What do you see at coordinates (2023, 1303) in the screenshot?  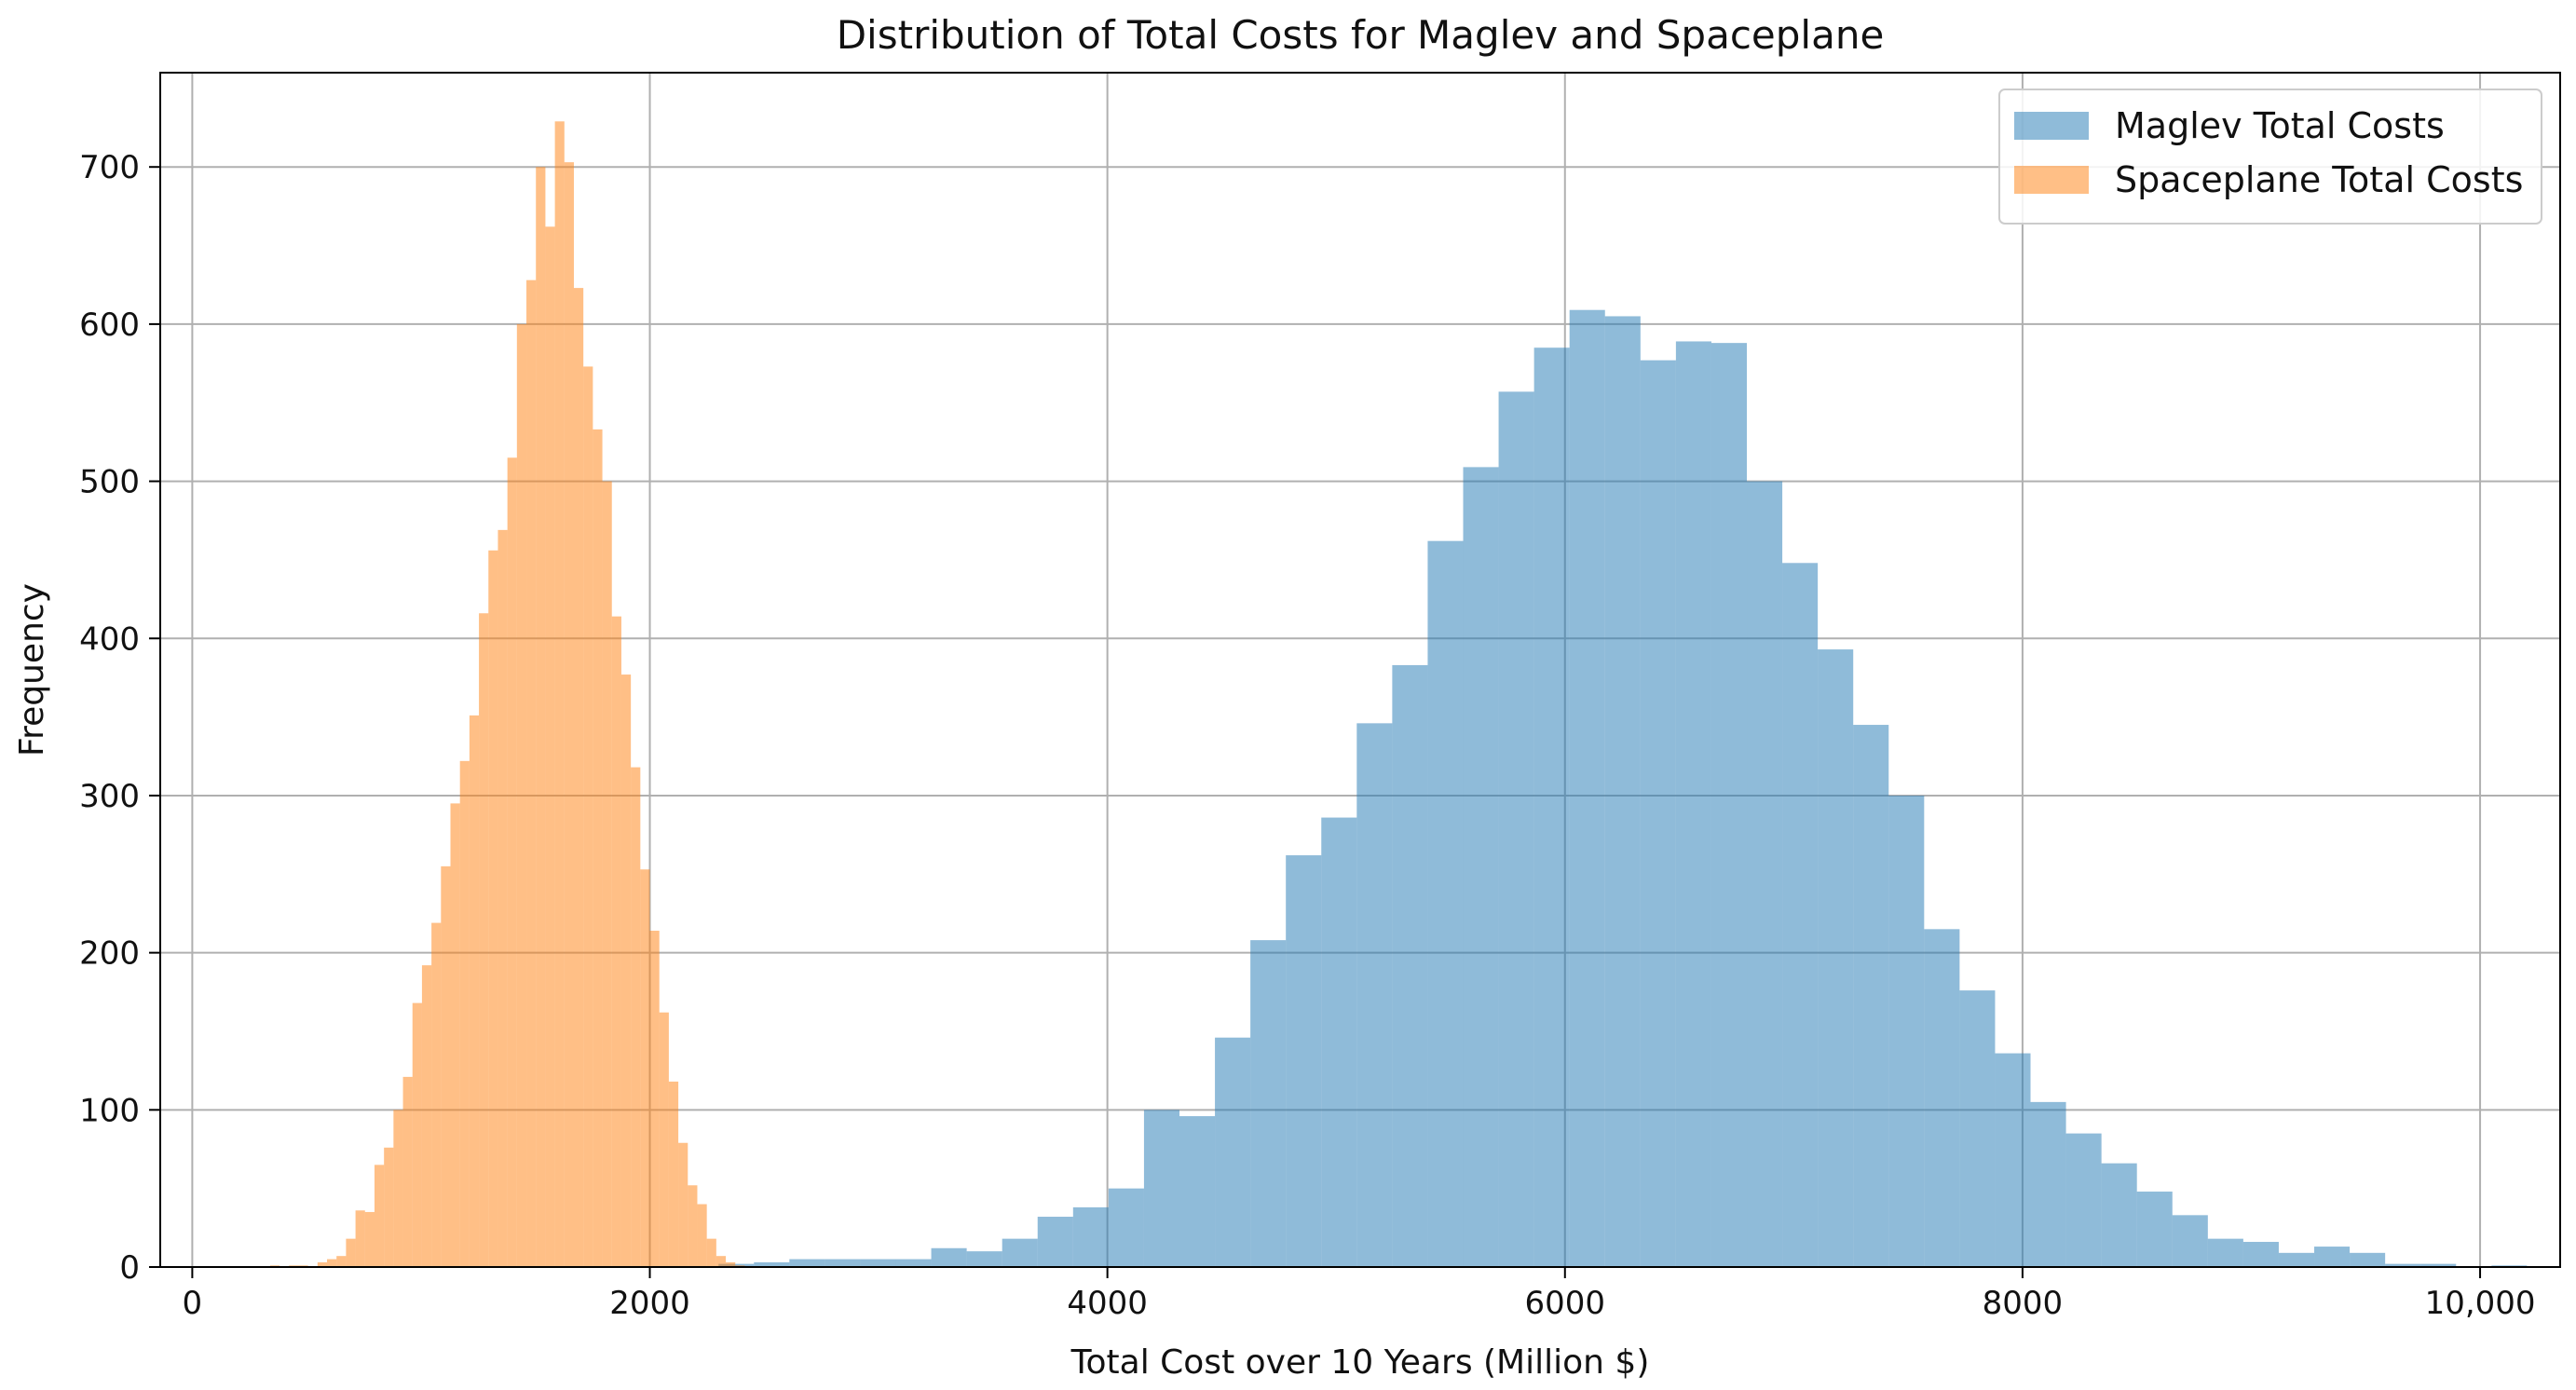 I see `x-tick-label: 8000` at bounding box center [2023, 1303].